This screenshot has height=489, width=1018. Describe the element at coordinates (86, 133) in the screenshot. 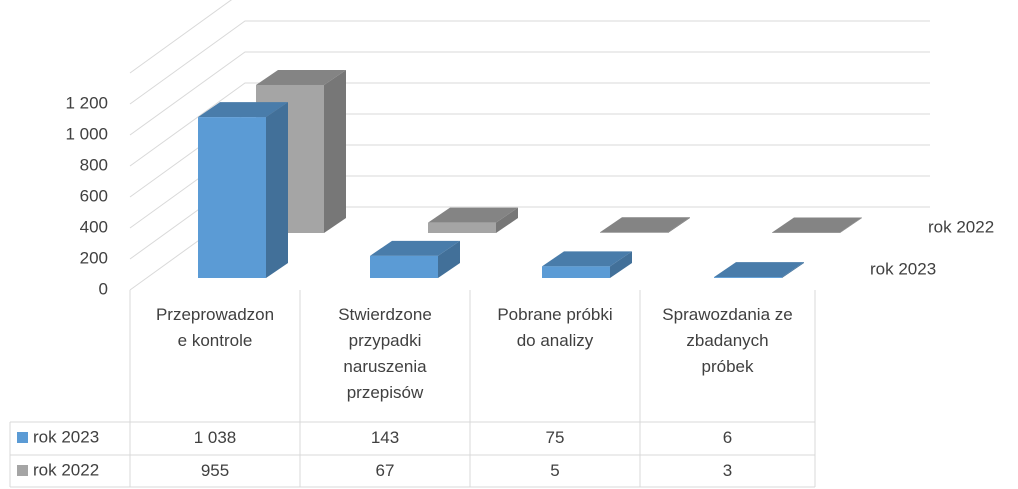

I see `y-tick-label: 1 000` at that location.